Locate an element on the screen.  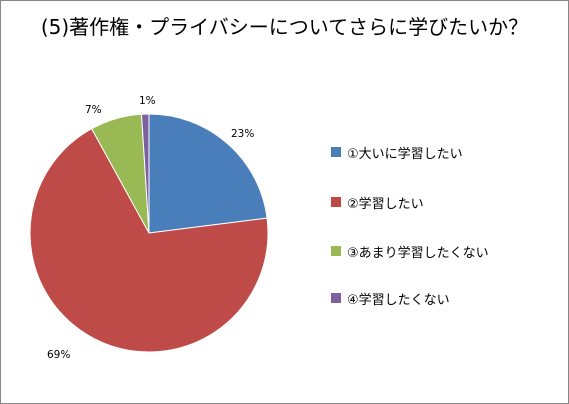
data-label-1: 23% is located at coordinates (242, 134).